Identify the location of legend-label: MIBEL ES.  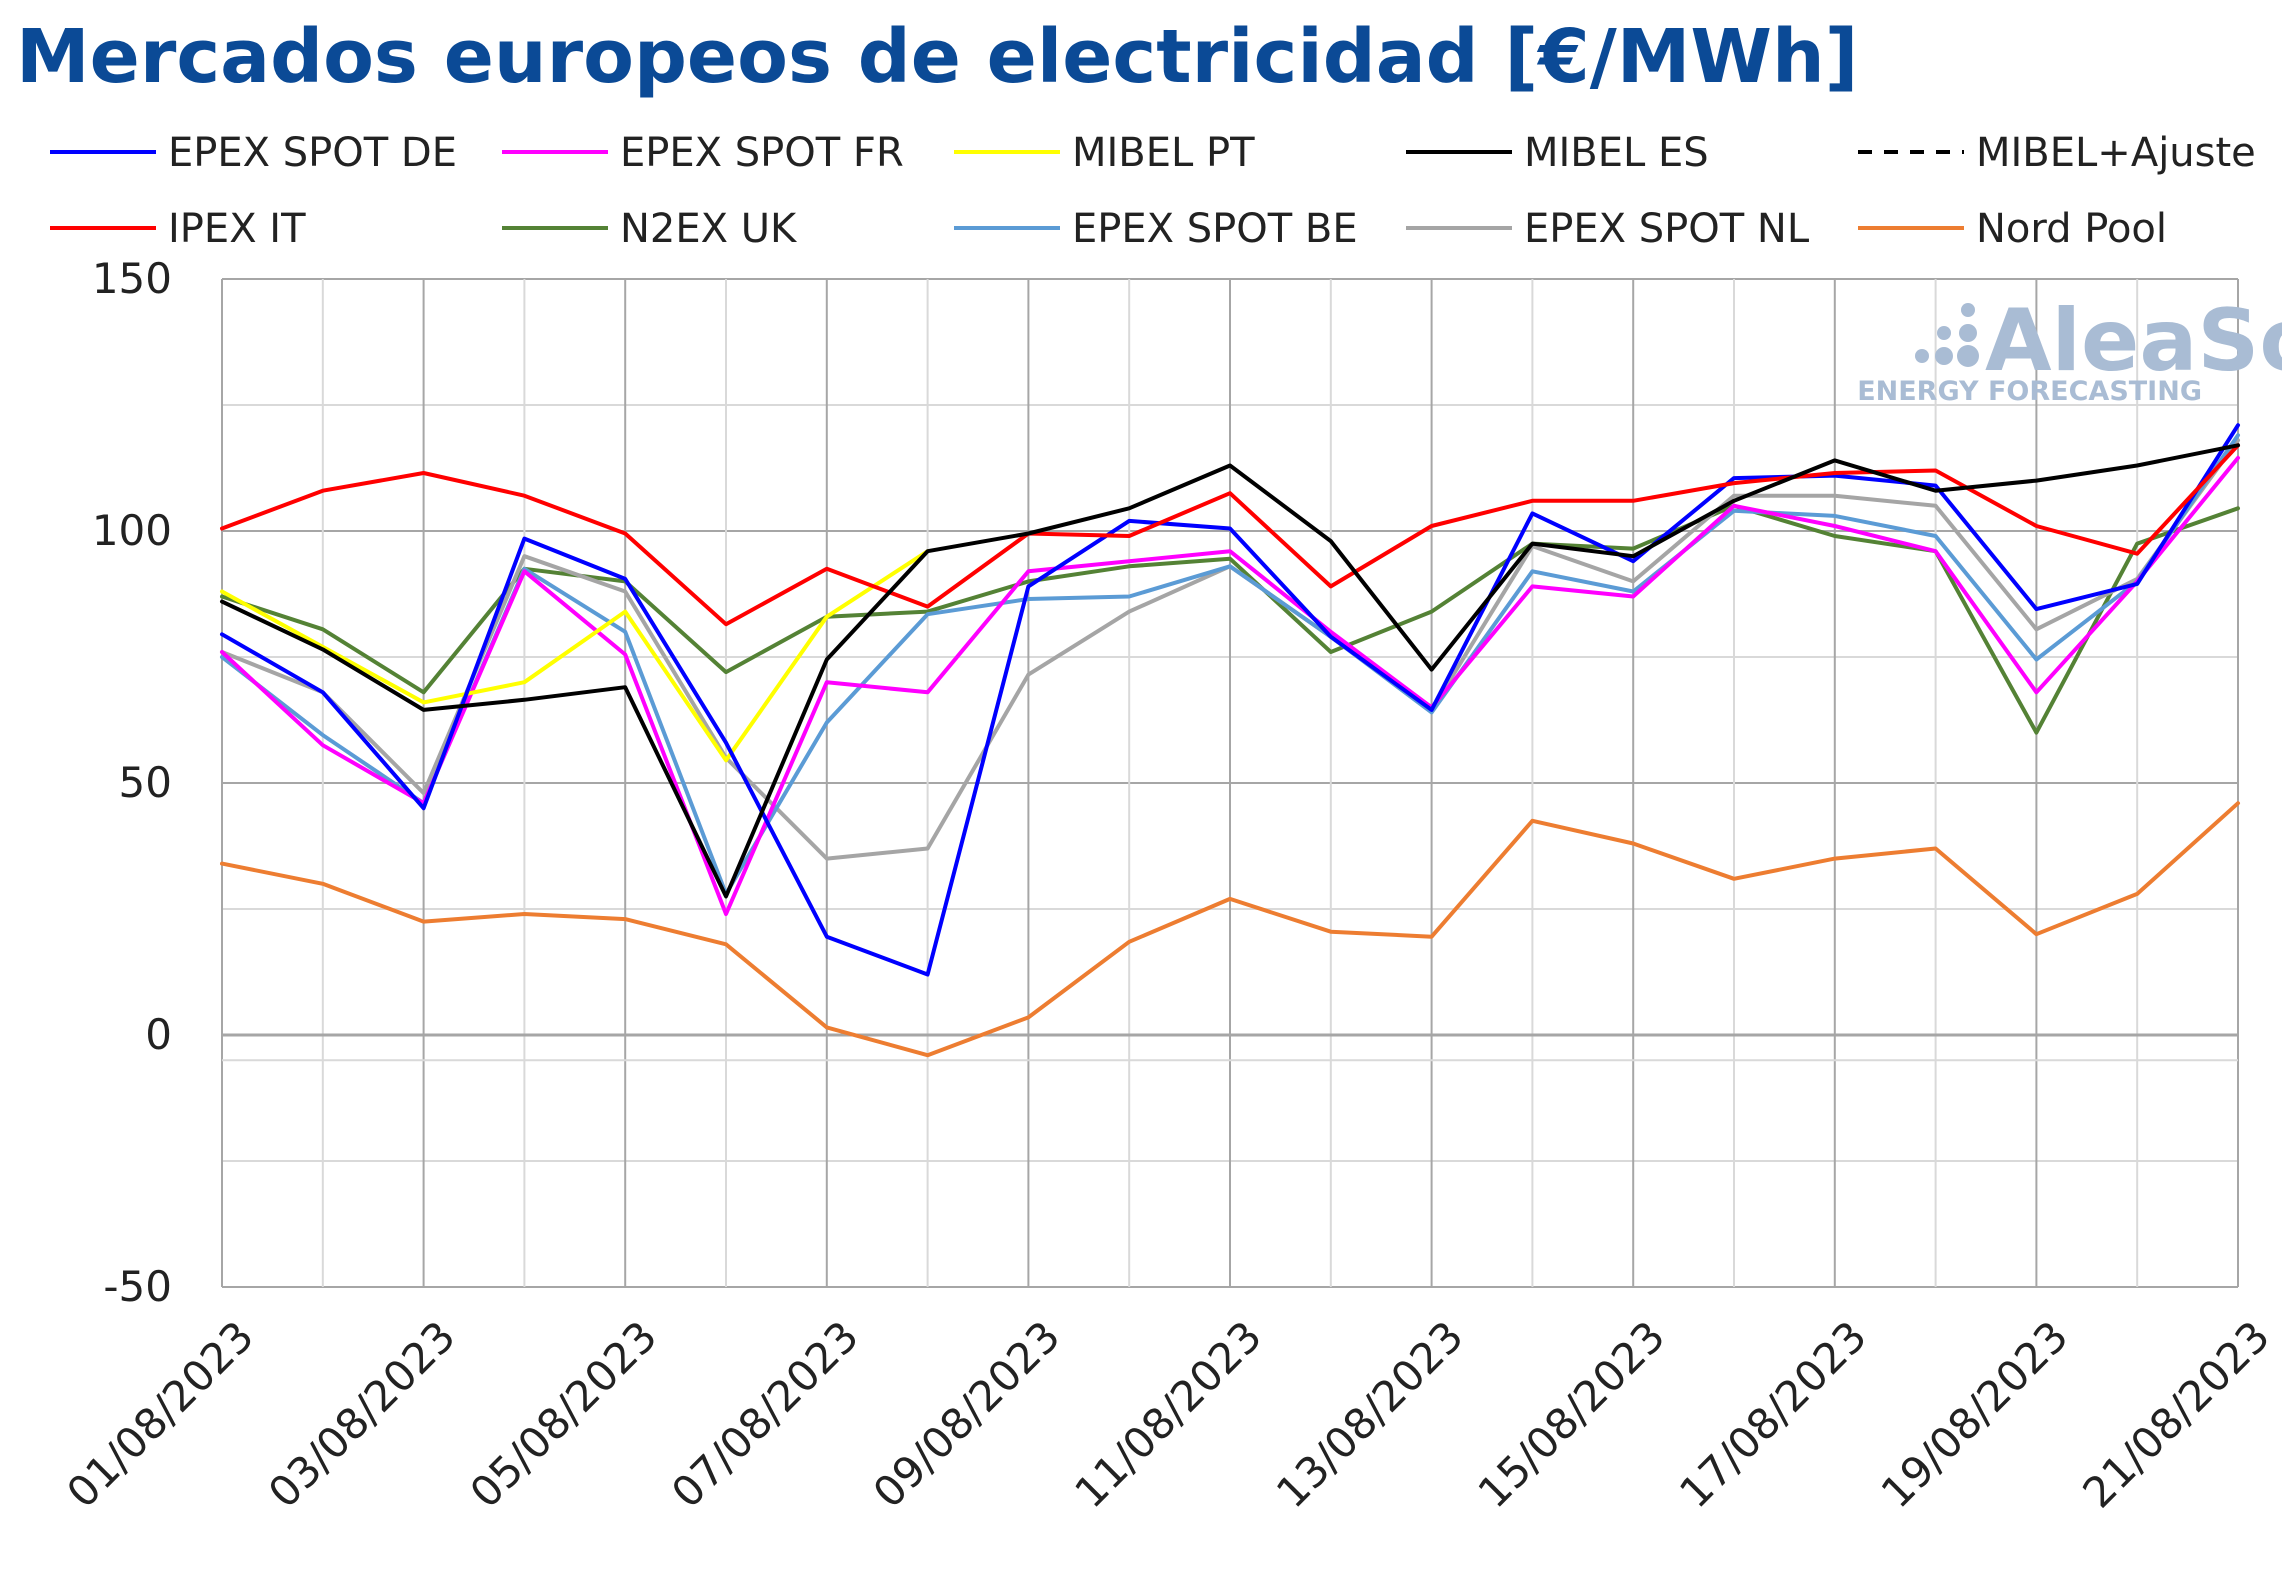
(1616, 153).